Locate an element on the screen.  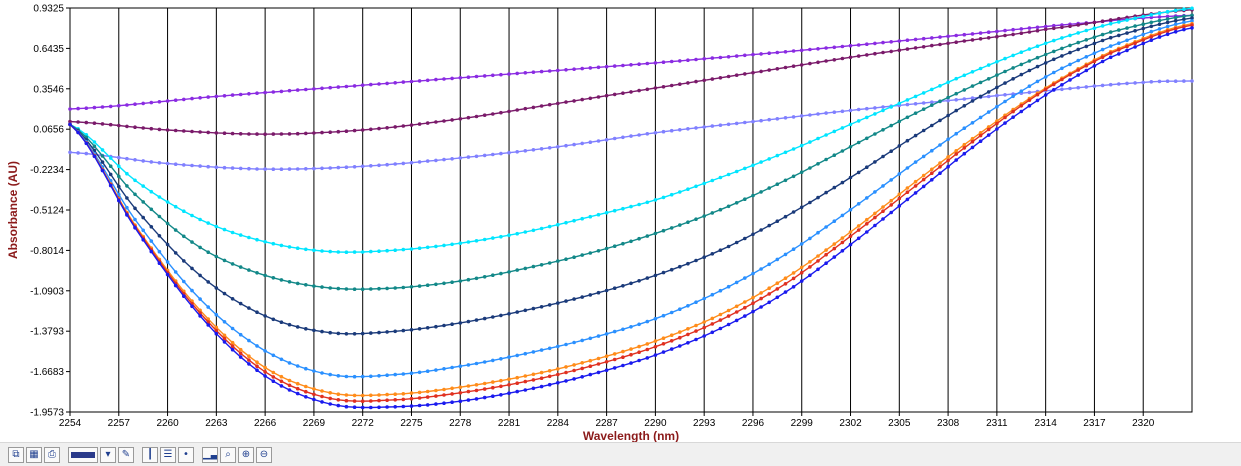
vertical-grid-button: ┃ is located at coordinates (150, 454).